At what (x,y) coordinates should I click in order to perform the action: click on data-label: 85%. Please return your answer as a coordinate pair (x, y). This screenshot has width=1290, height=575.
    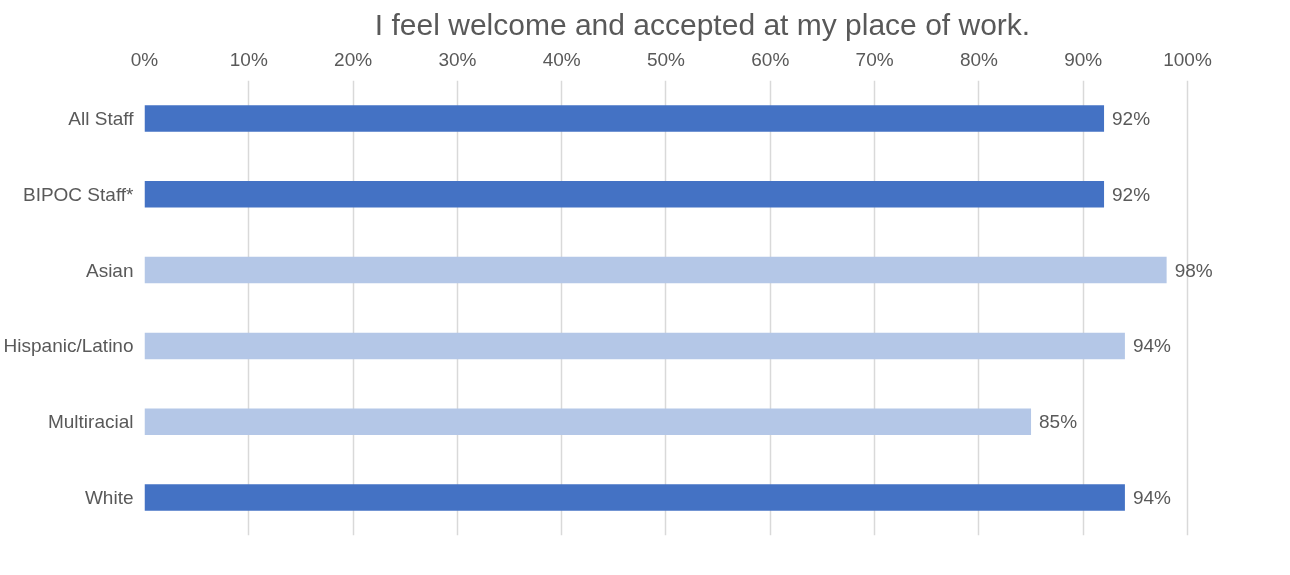
    Looking at the image, I should click on (1058, 422).